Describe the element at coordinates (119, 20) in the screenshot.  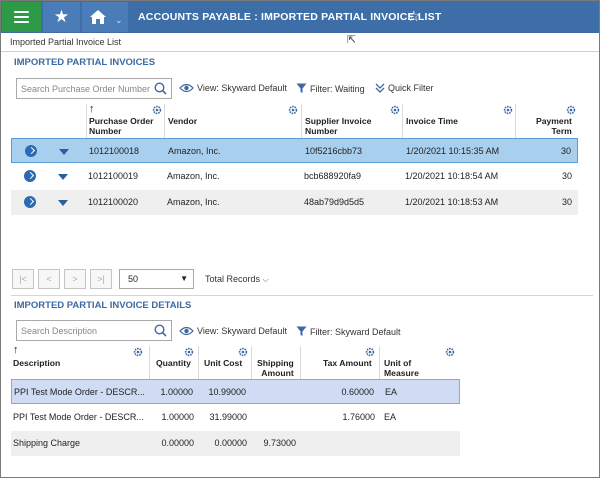
I see `chevron-down-icon: ⌄` at that location.